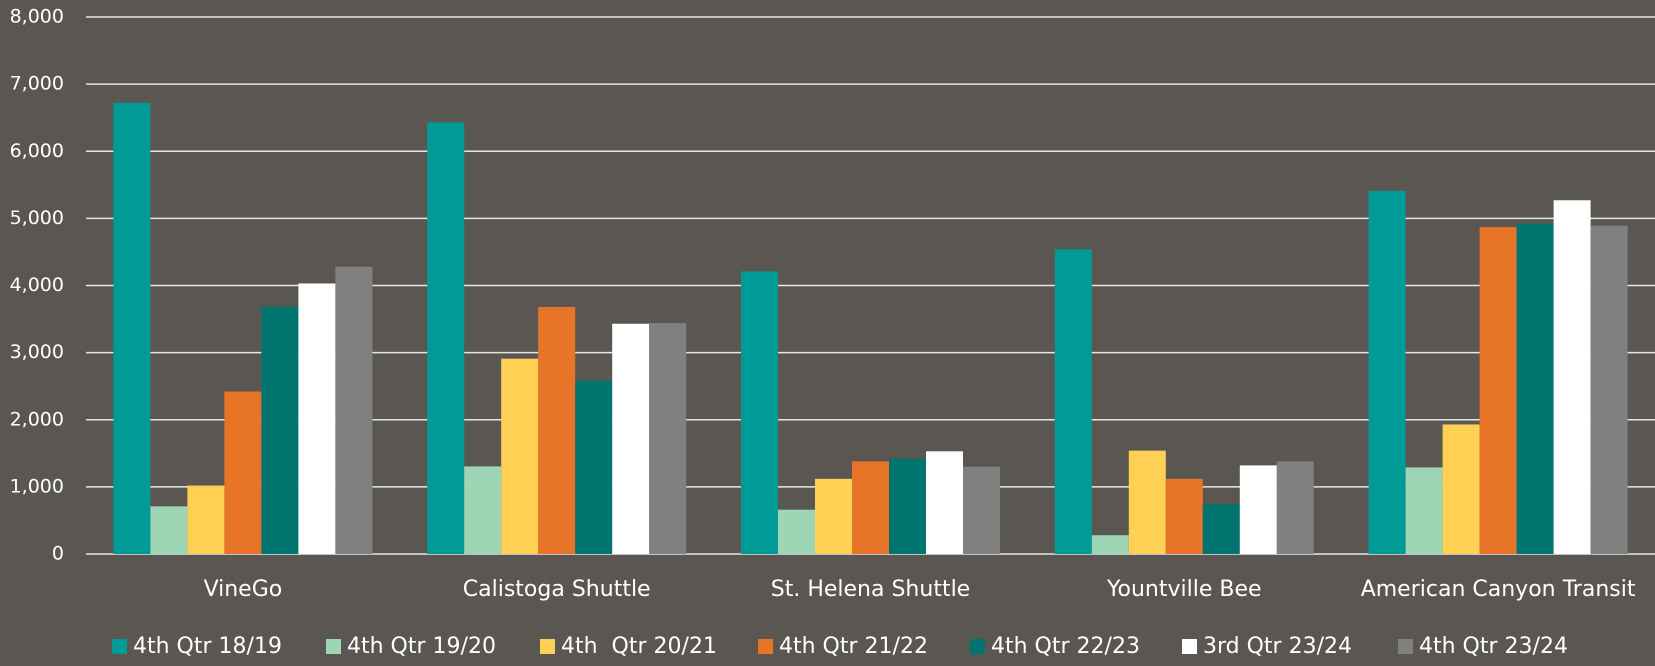 The height and width of the screenshot is (666, 1655). Describe the element at coordinates (37, 419) in the screenshot. I see `y-tick-label: 2,000` at that location.